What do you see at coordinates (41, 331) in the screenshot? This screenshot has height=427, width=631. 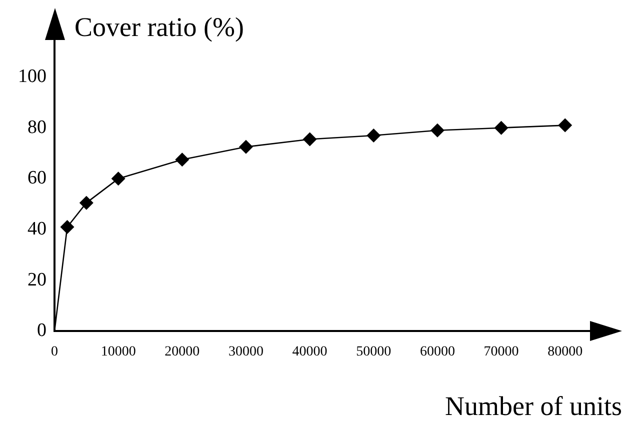 I see `y-tick-label: 0` at bounding box center [41, 331].